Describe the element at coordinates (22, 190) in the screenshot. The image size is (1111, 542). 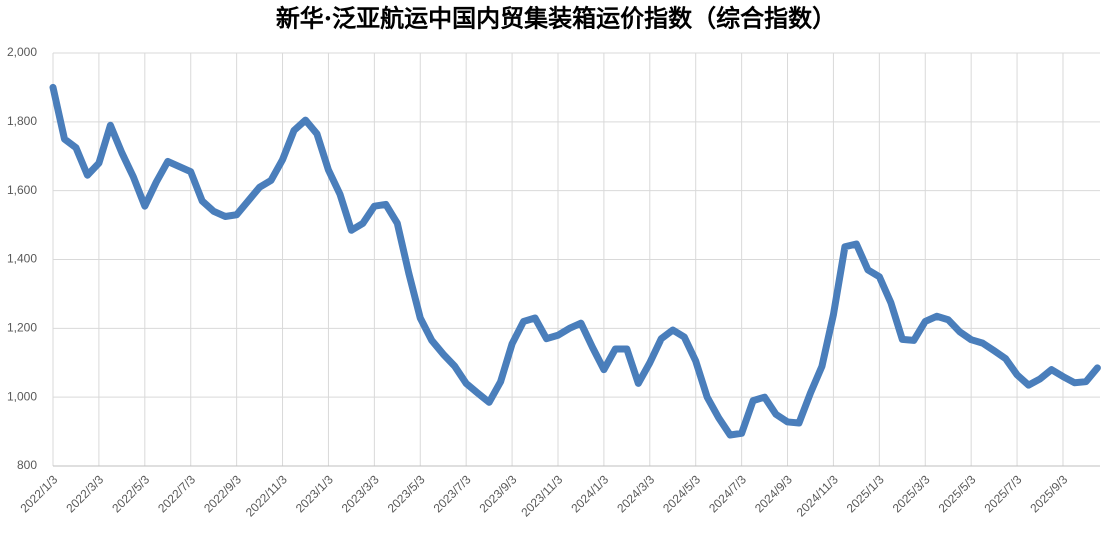
I see `y-tick-label: 1,600` at that location.